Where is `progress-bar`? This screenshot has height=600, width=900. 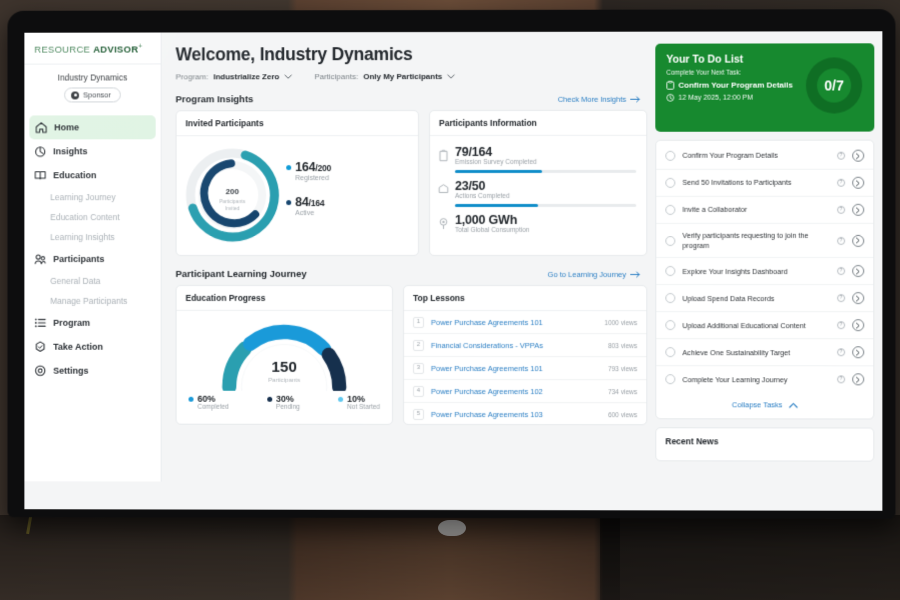 progress-bar is located at coordinates (545, 205).